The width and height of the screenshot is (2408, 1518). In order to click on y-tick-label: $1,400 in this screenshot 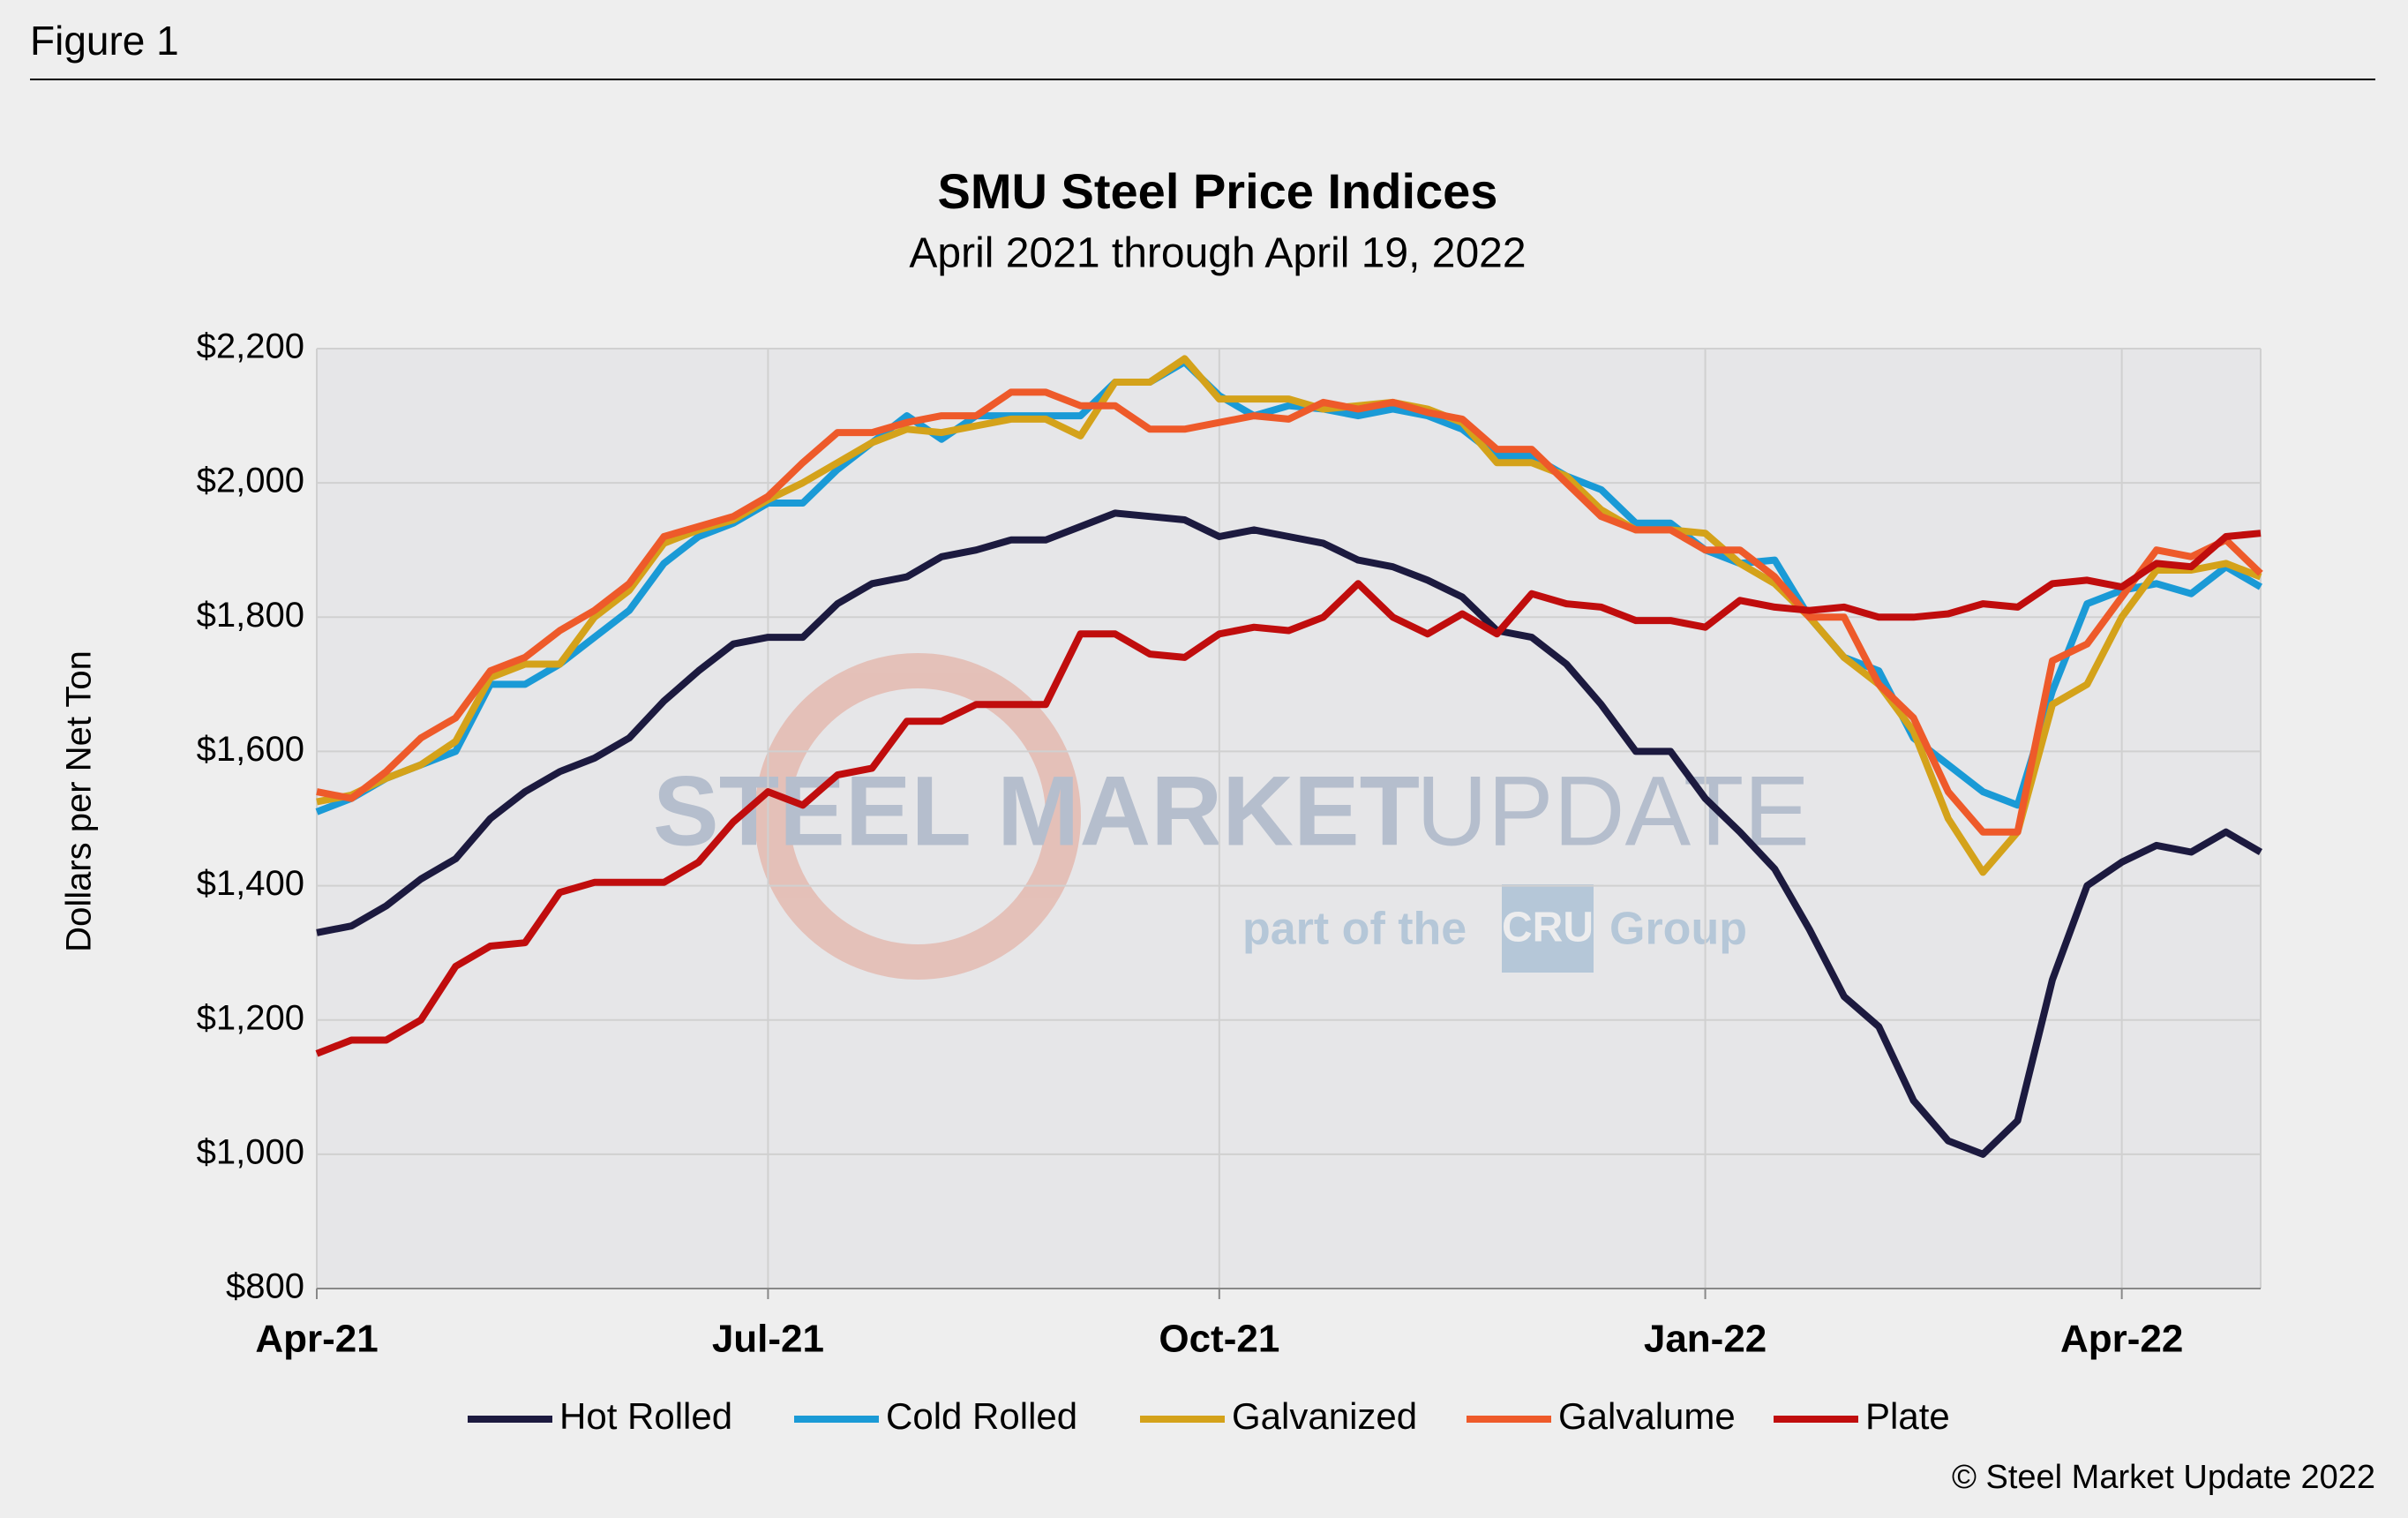, I will do `click(251, 883)`.